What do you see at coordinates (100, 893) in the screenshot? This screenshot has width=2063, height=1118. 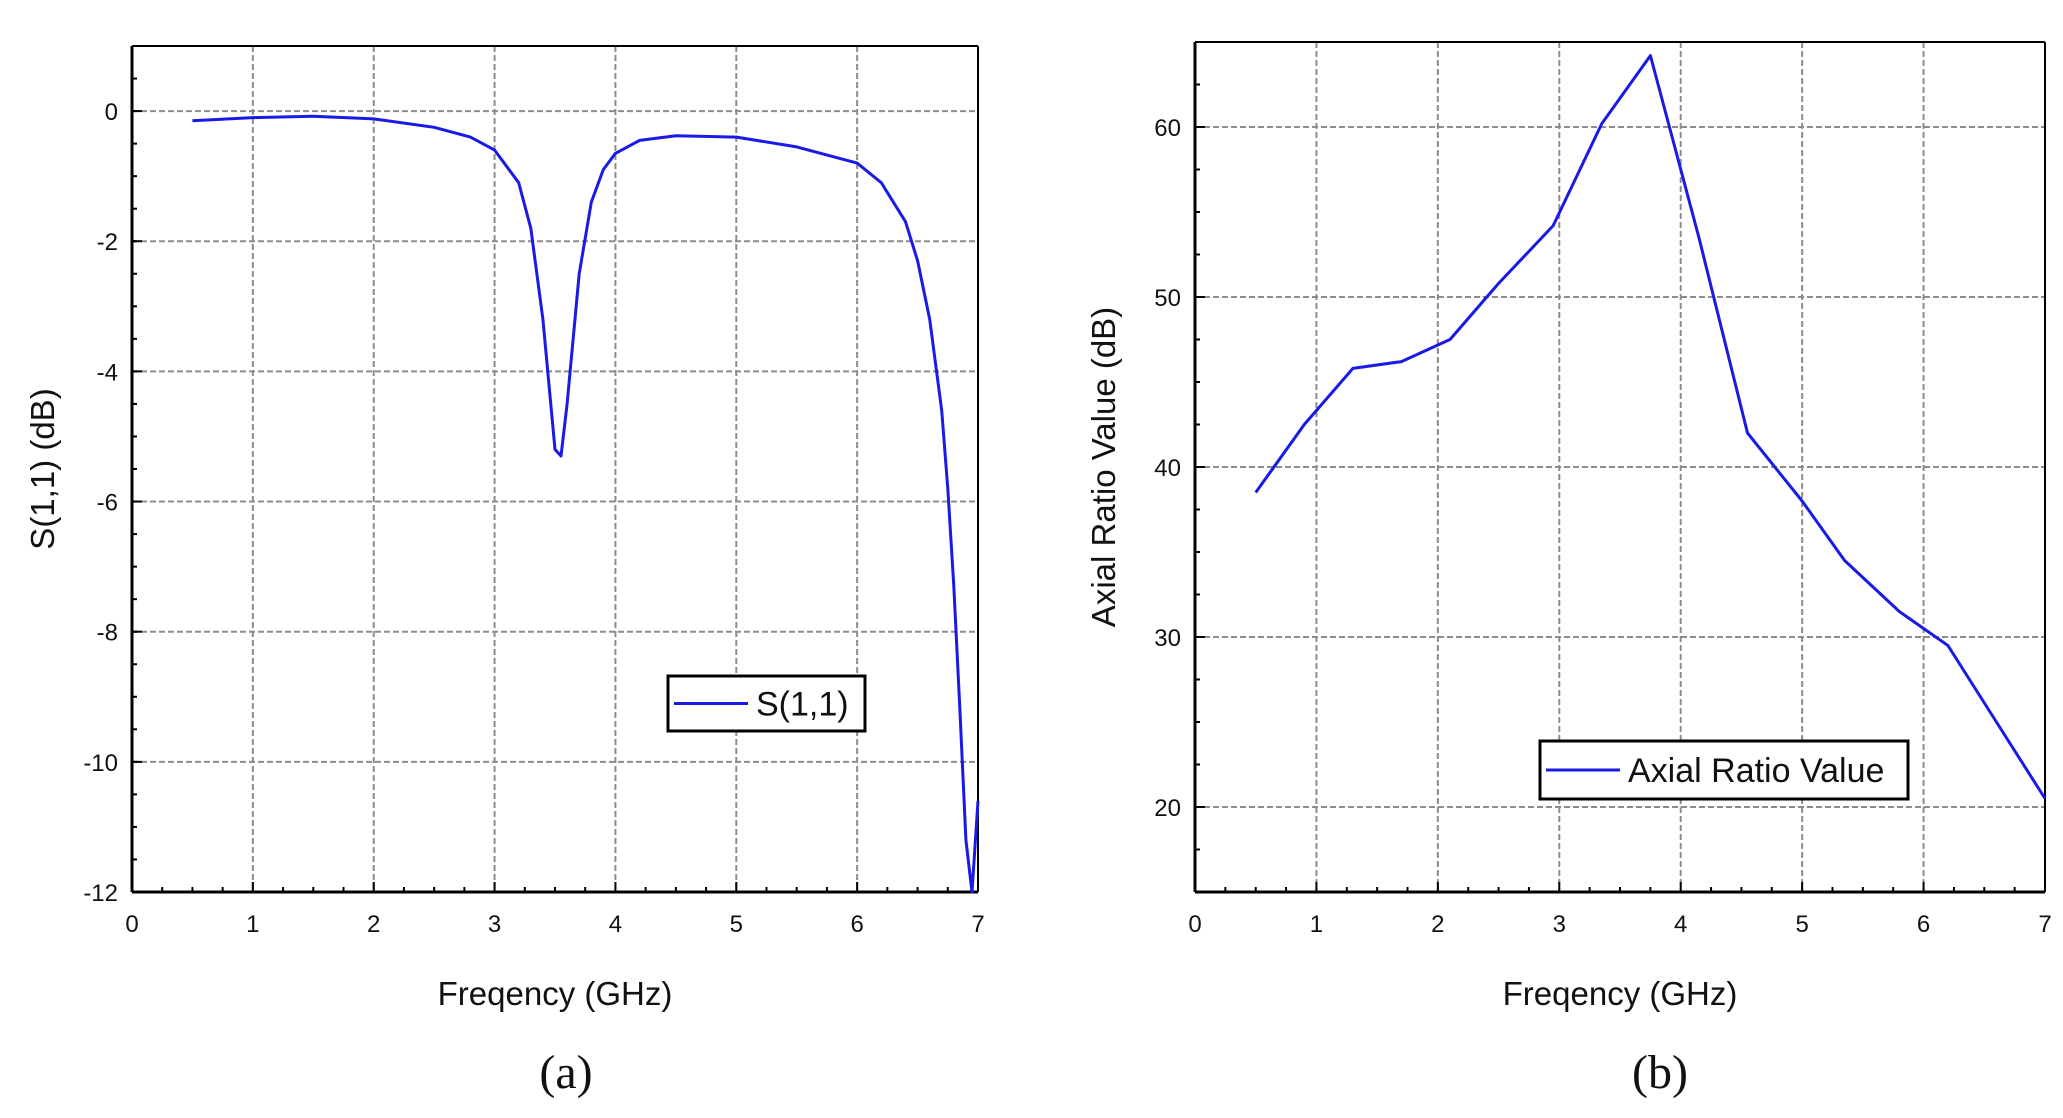 I see `y-tick-label: -12` at bounding box center [100, 893].